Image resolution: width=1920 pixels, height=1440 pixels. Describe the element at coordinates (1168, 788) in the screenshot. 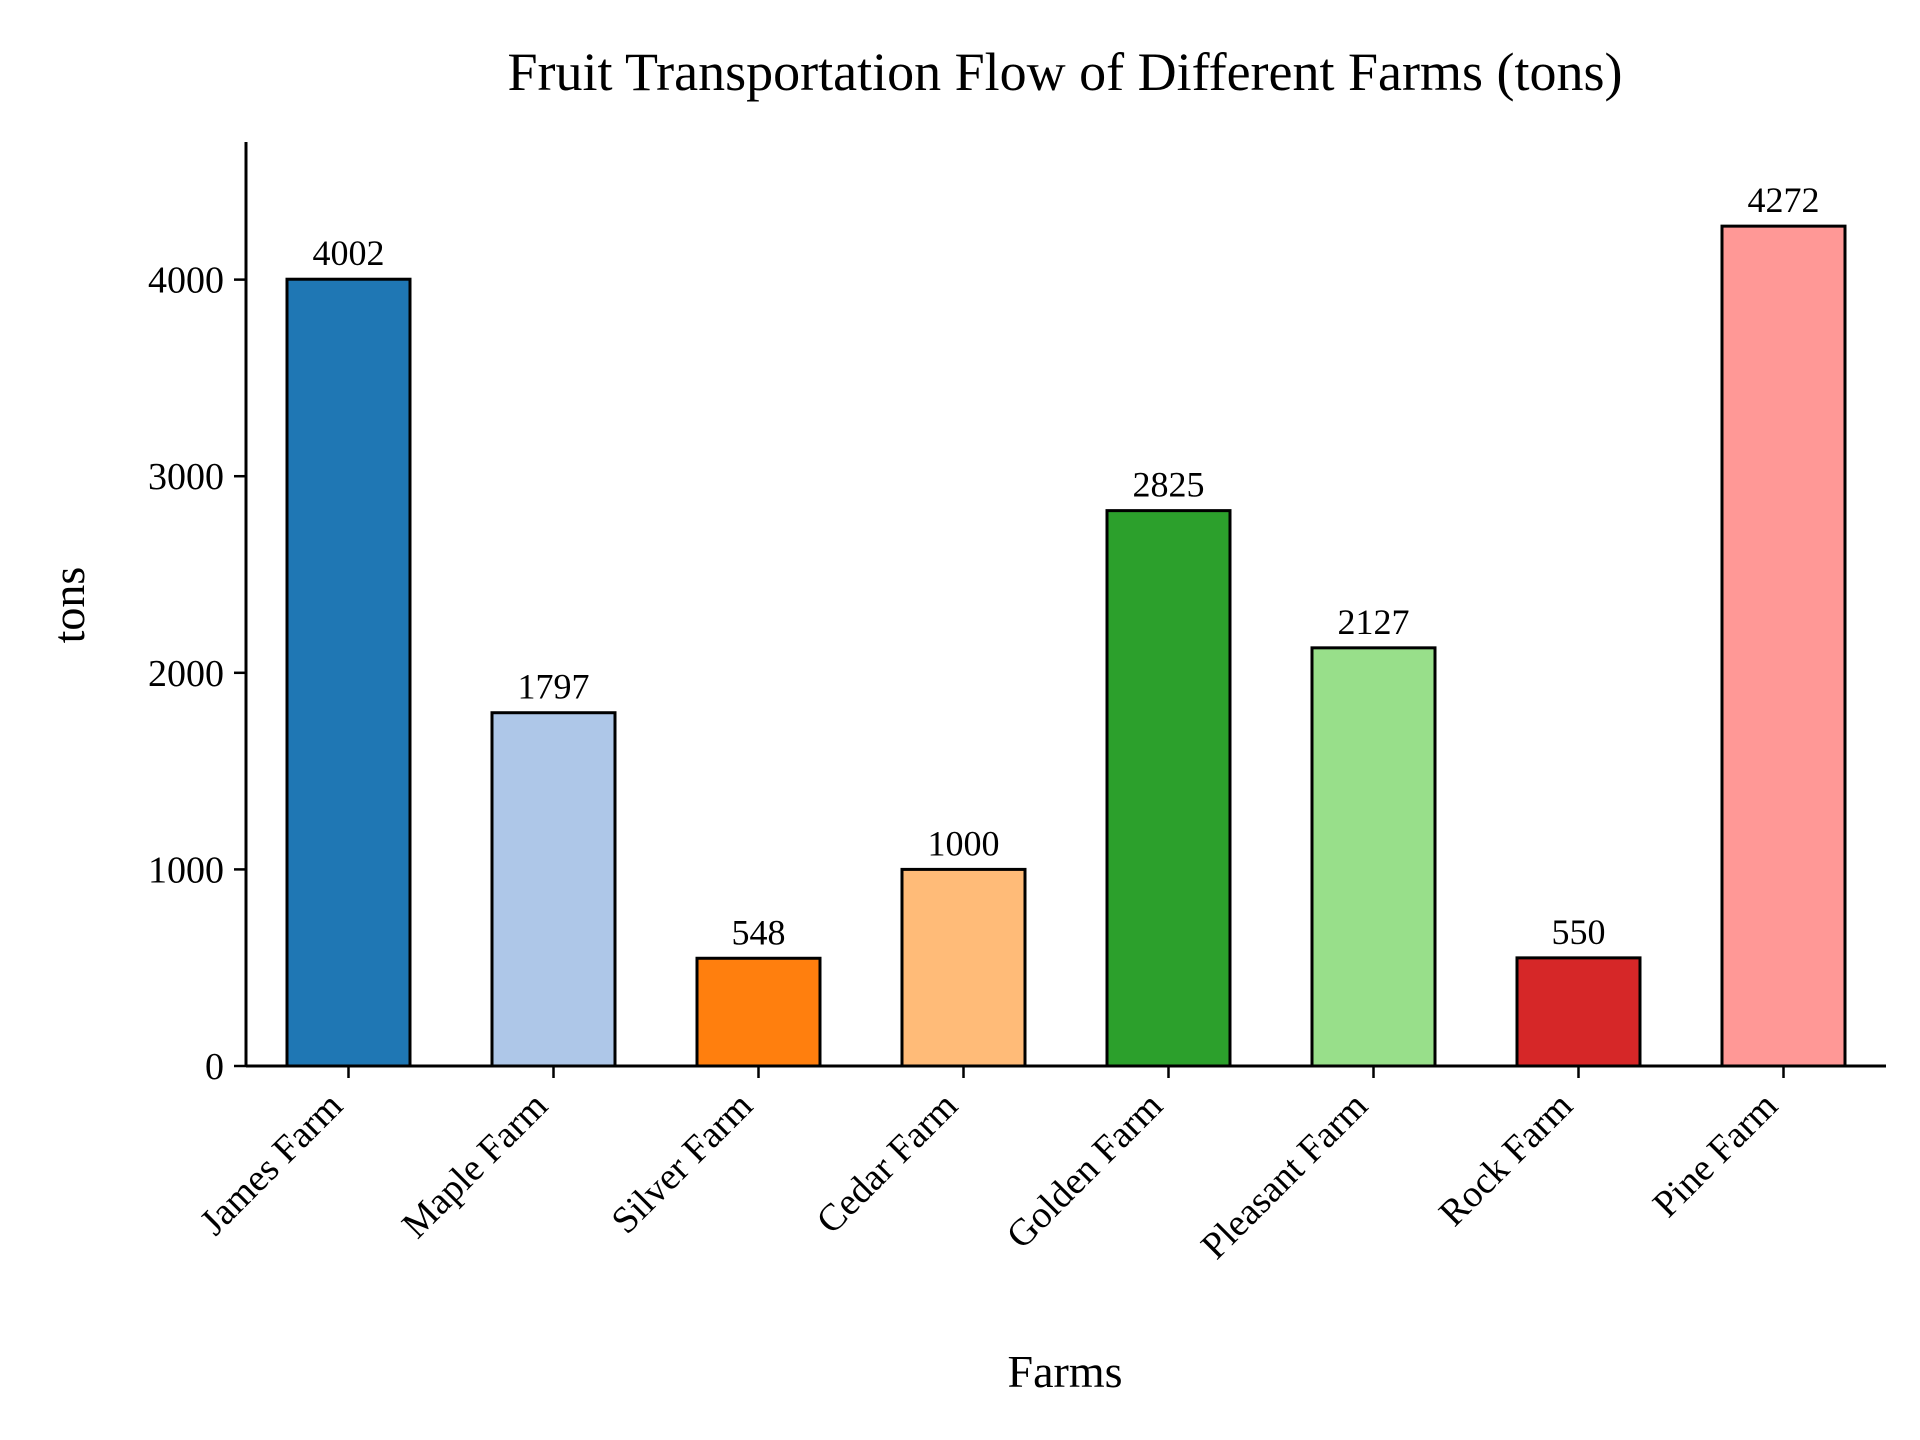

I see `bar-golden-farm` at that location.